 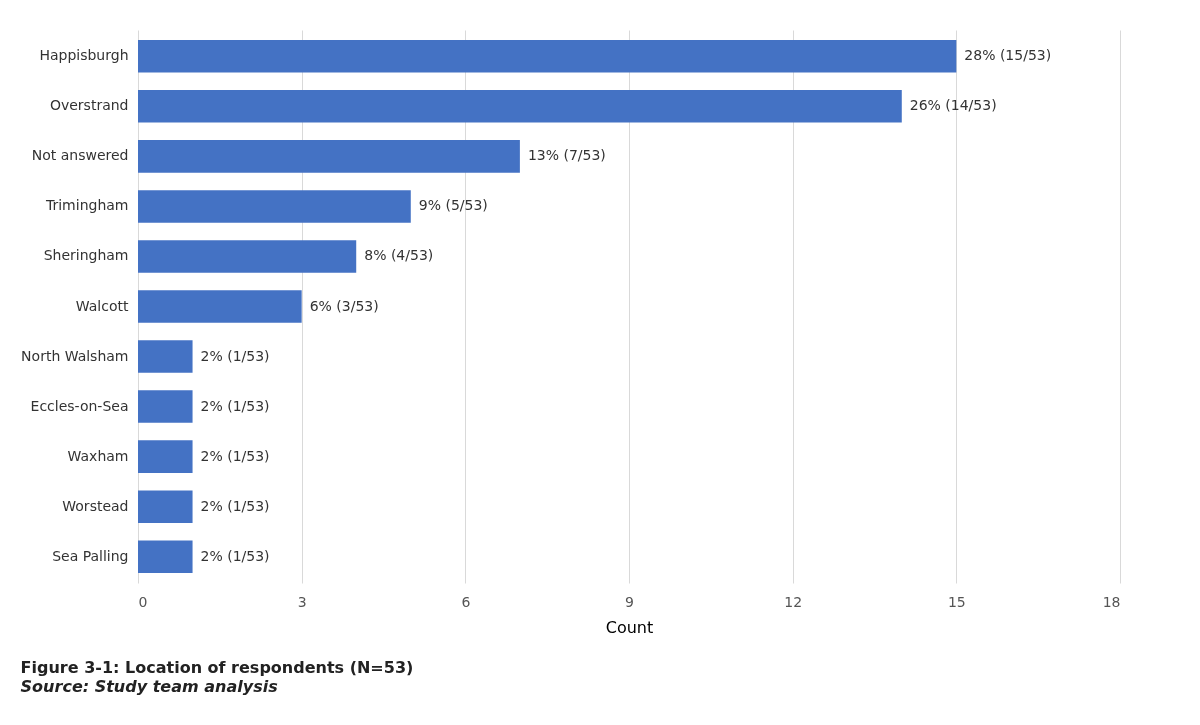 I want to click on x-tick-label: 12, so click(x=793, y=601).